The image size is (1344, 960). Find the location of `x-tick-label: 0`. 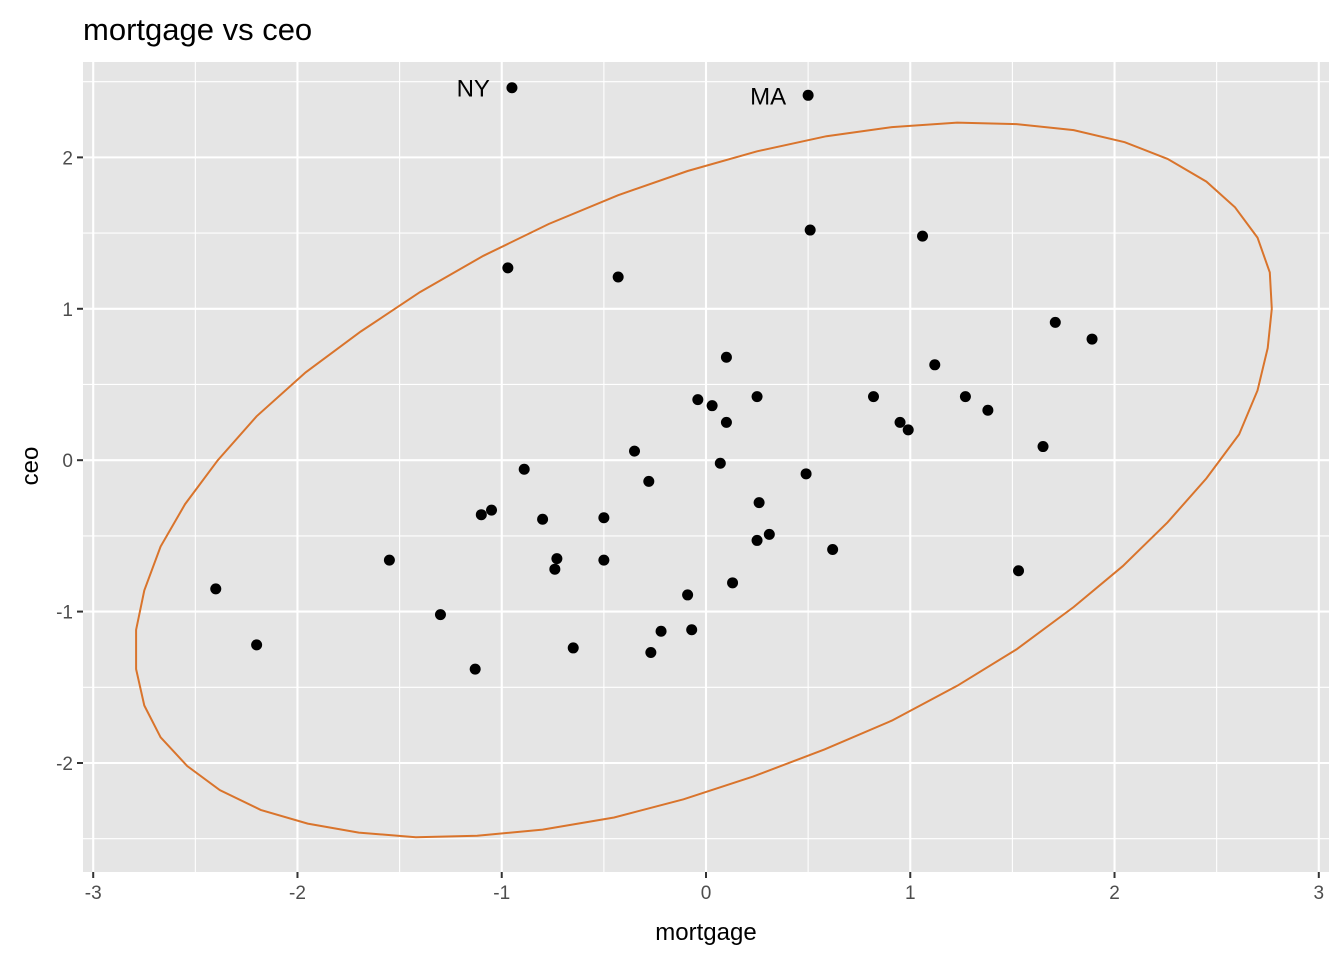

x-tick-label: 0 is located at coordinates (706, 893).